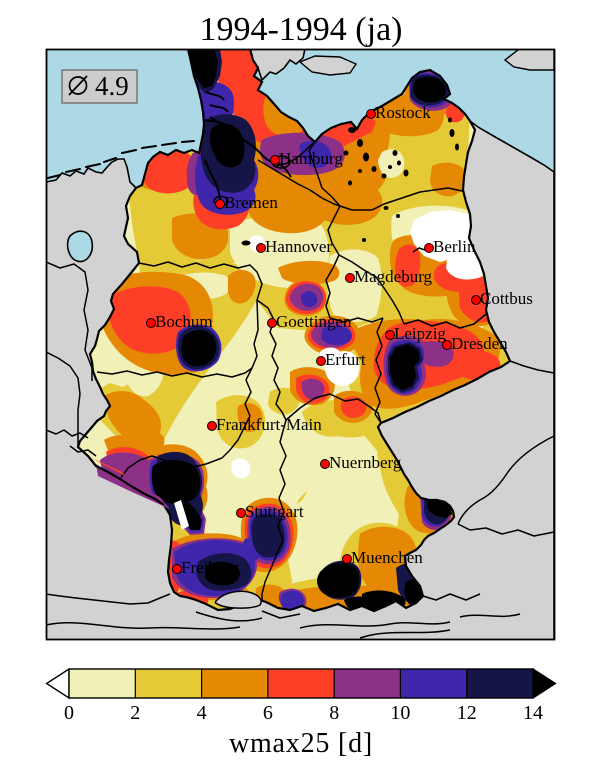 This screenshot has width=600, height=780. What do you see at coordinates (387, 557) in the screenshot?
I see `svg-text: Muenchen` at bounding box center [387, 557].